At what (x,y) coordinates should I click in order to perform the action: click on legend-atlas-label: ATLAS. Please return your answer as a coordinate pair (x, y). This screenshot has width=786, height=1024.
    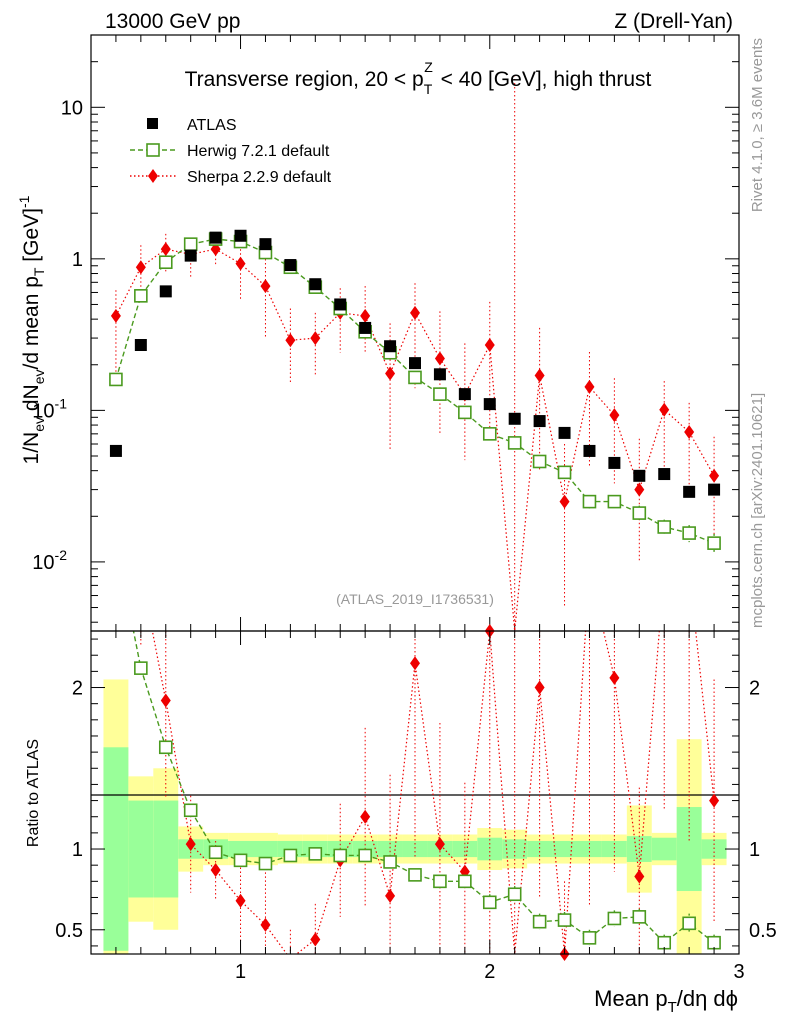
    Looking at the image, I should click on (212, 125).